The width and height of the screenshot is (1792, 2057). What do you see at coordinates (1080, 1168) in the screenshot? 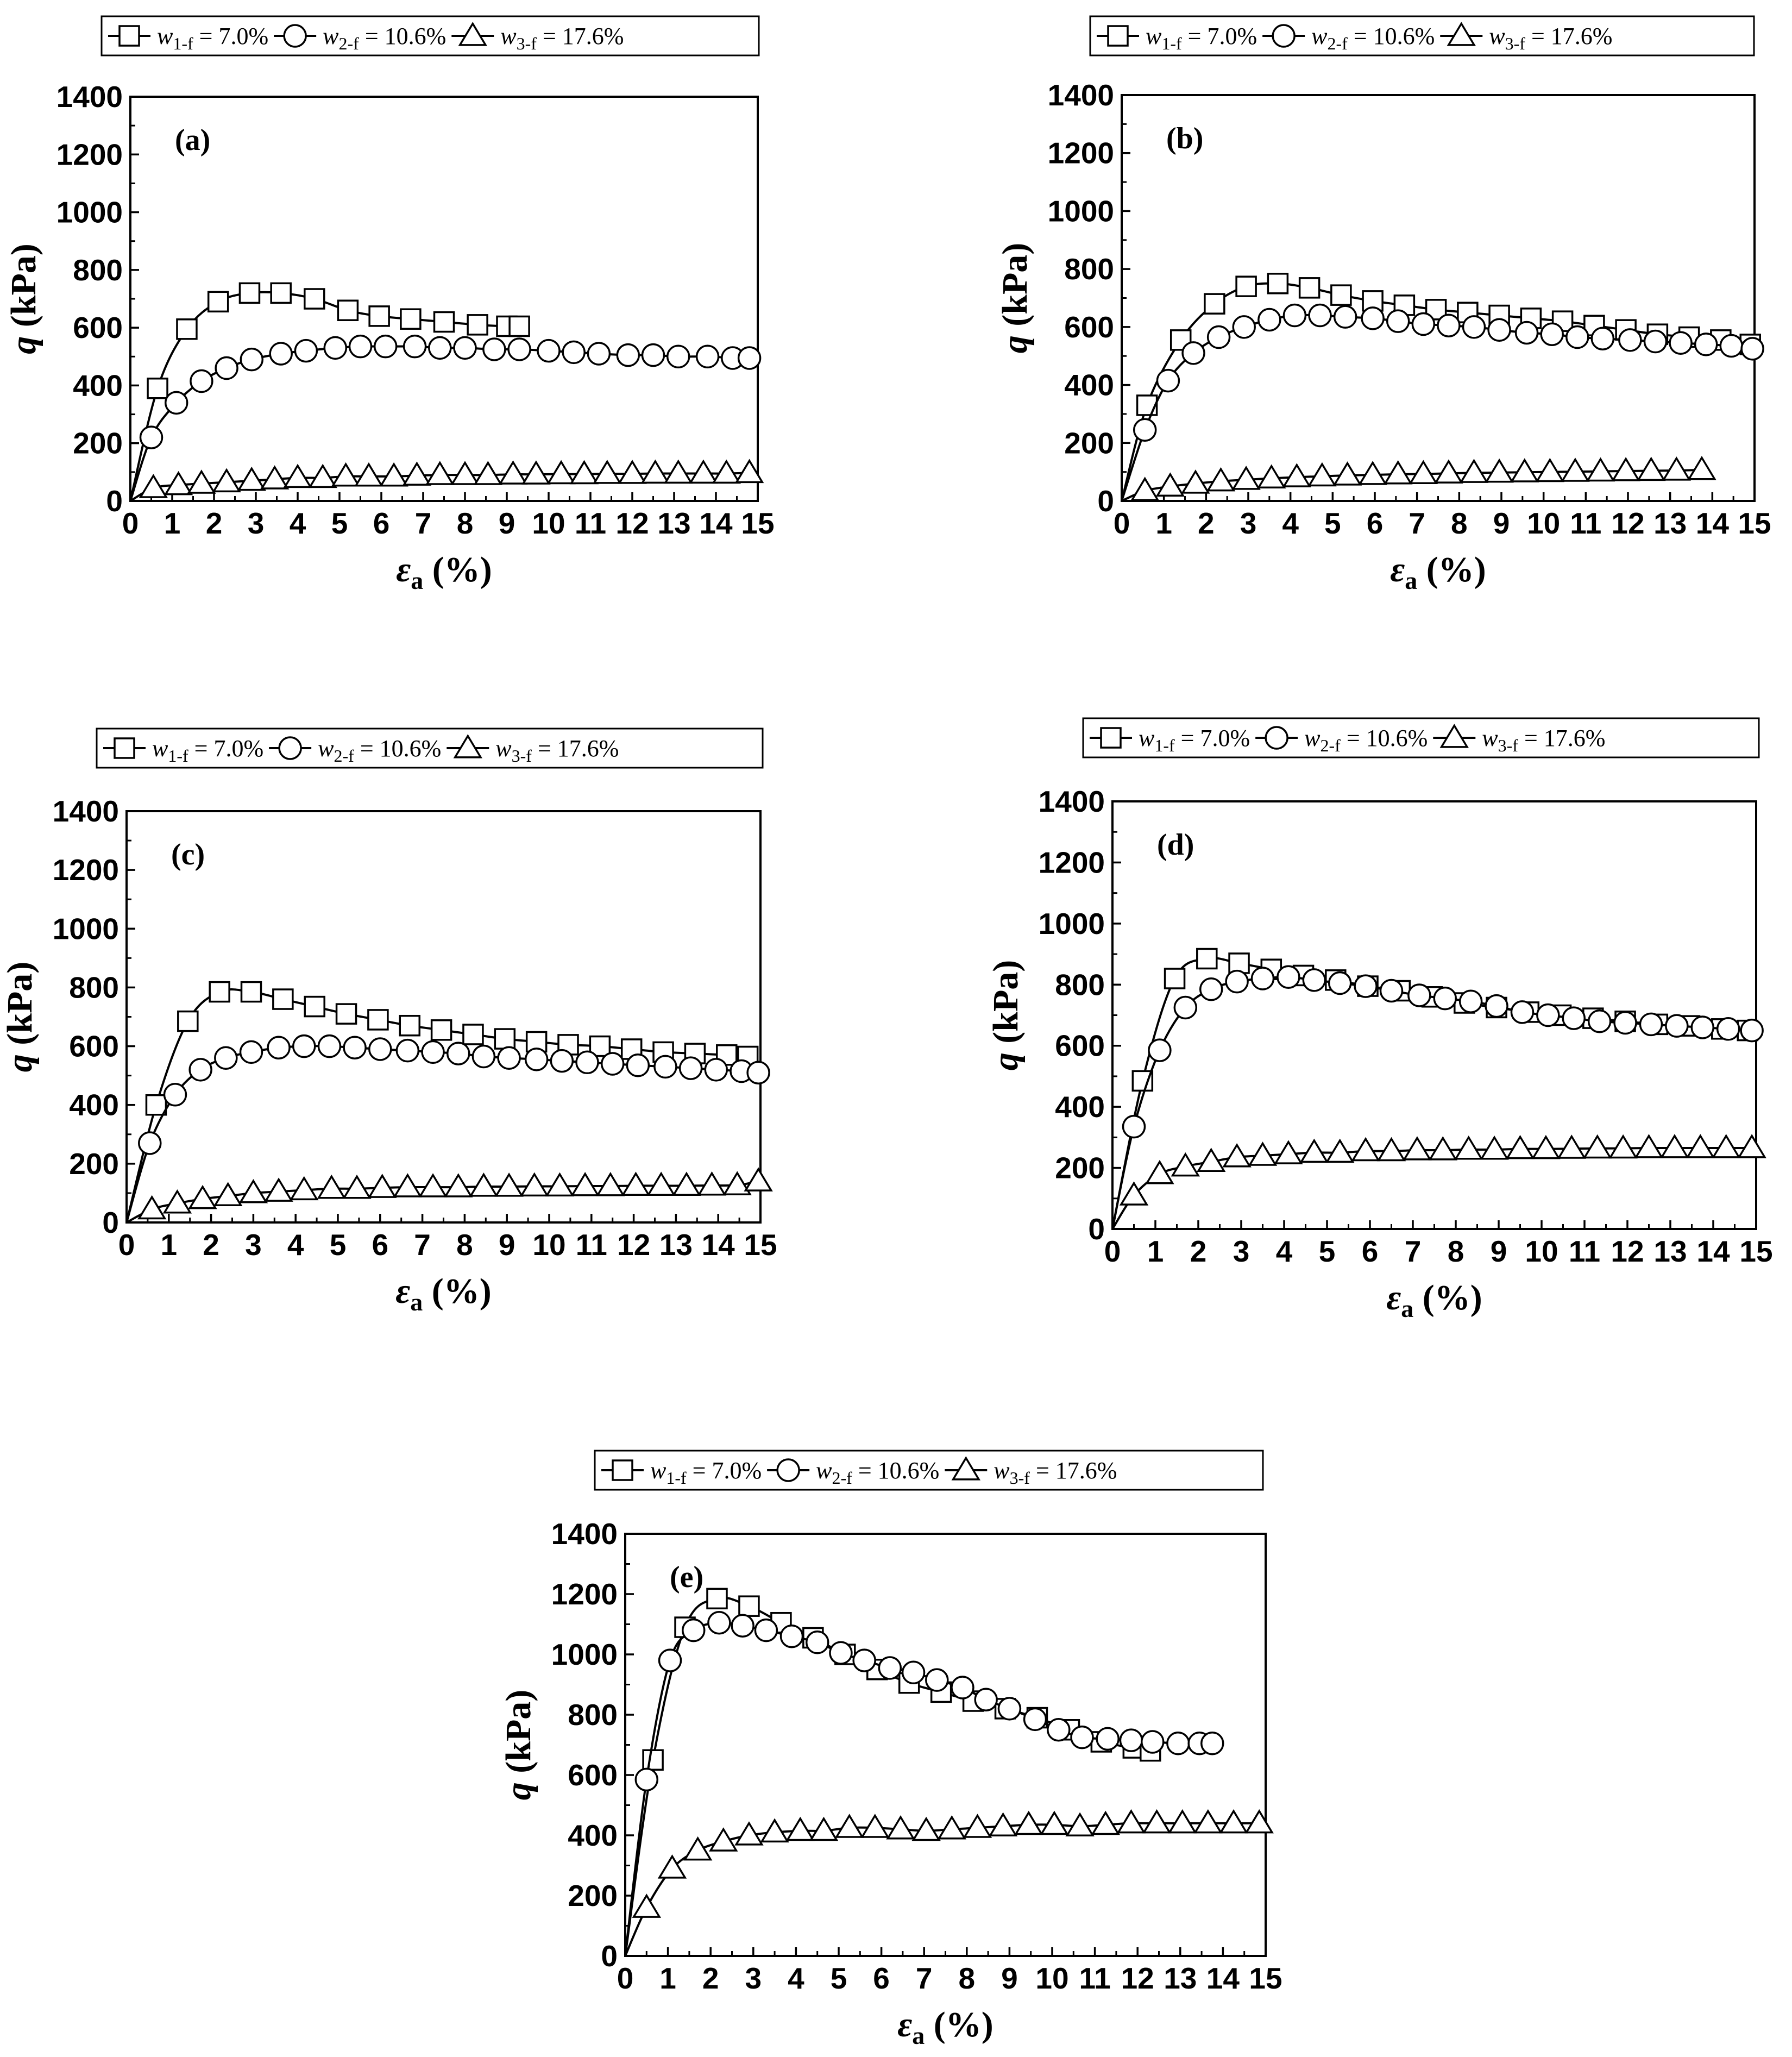
I see `y-tick-label: 200` at bounding box center [1080, 1168].